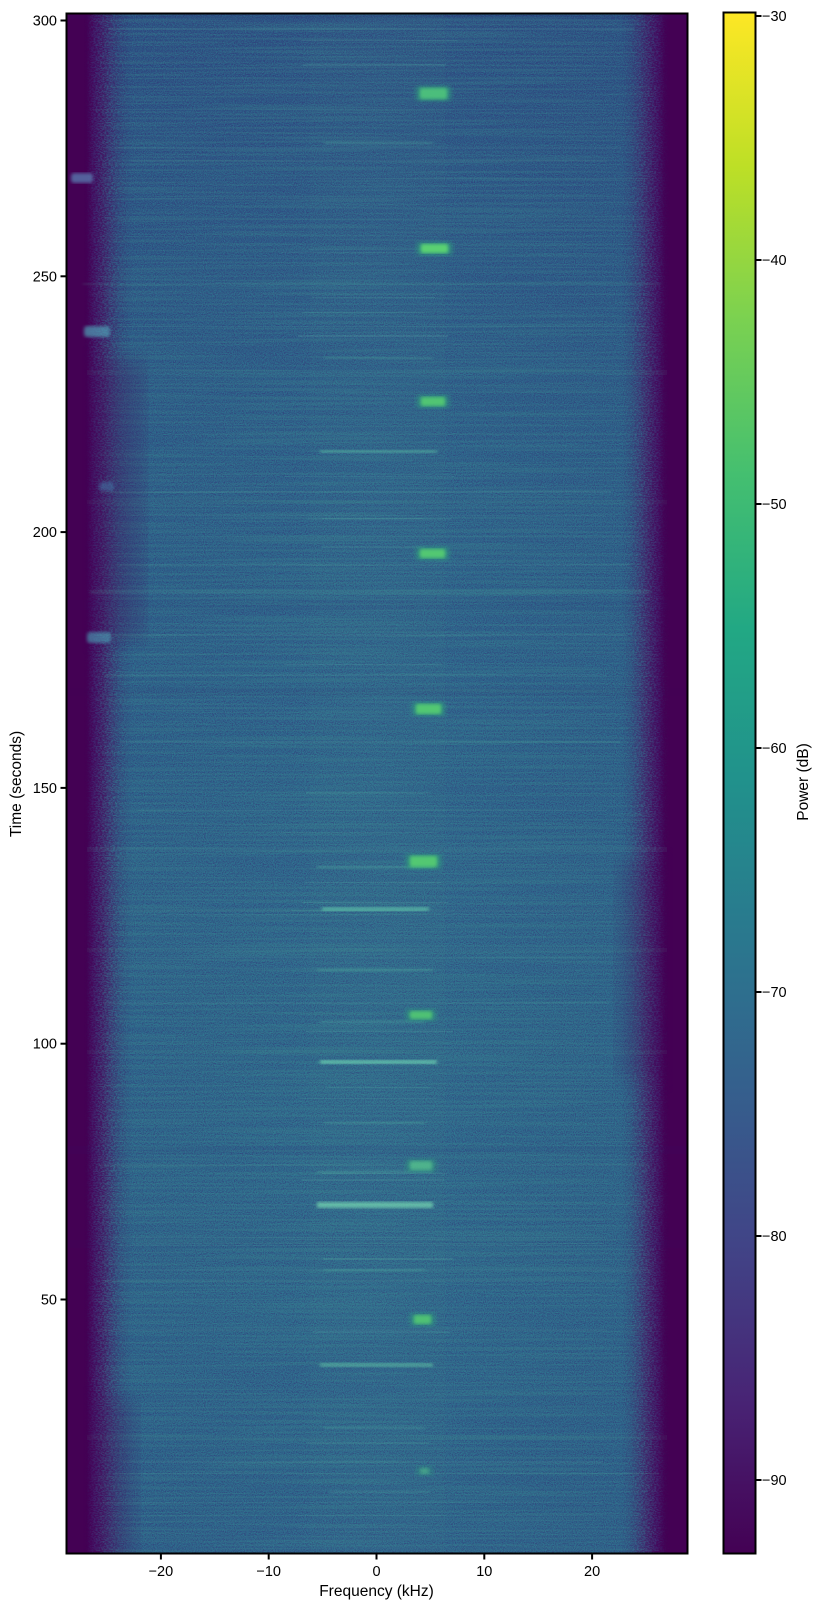  Describe the element at coordinates (161, 1572) in the screenshot. I see `svg-text: −20` at that location.